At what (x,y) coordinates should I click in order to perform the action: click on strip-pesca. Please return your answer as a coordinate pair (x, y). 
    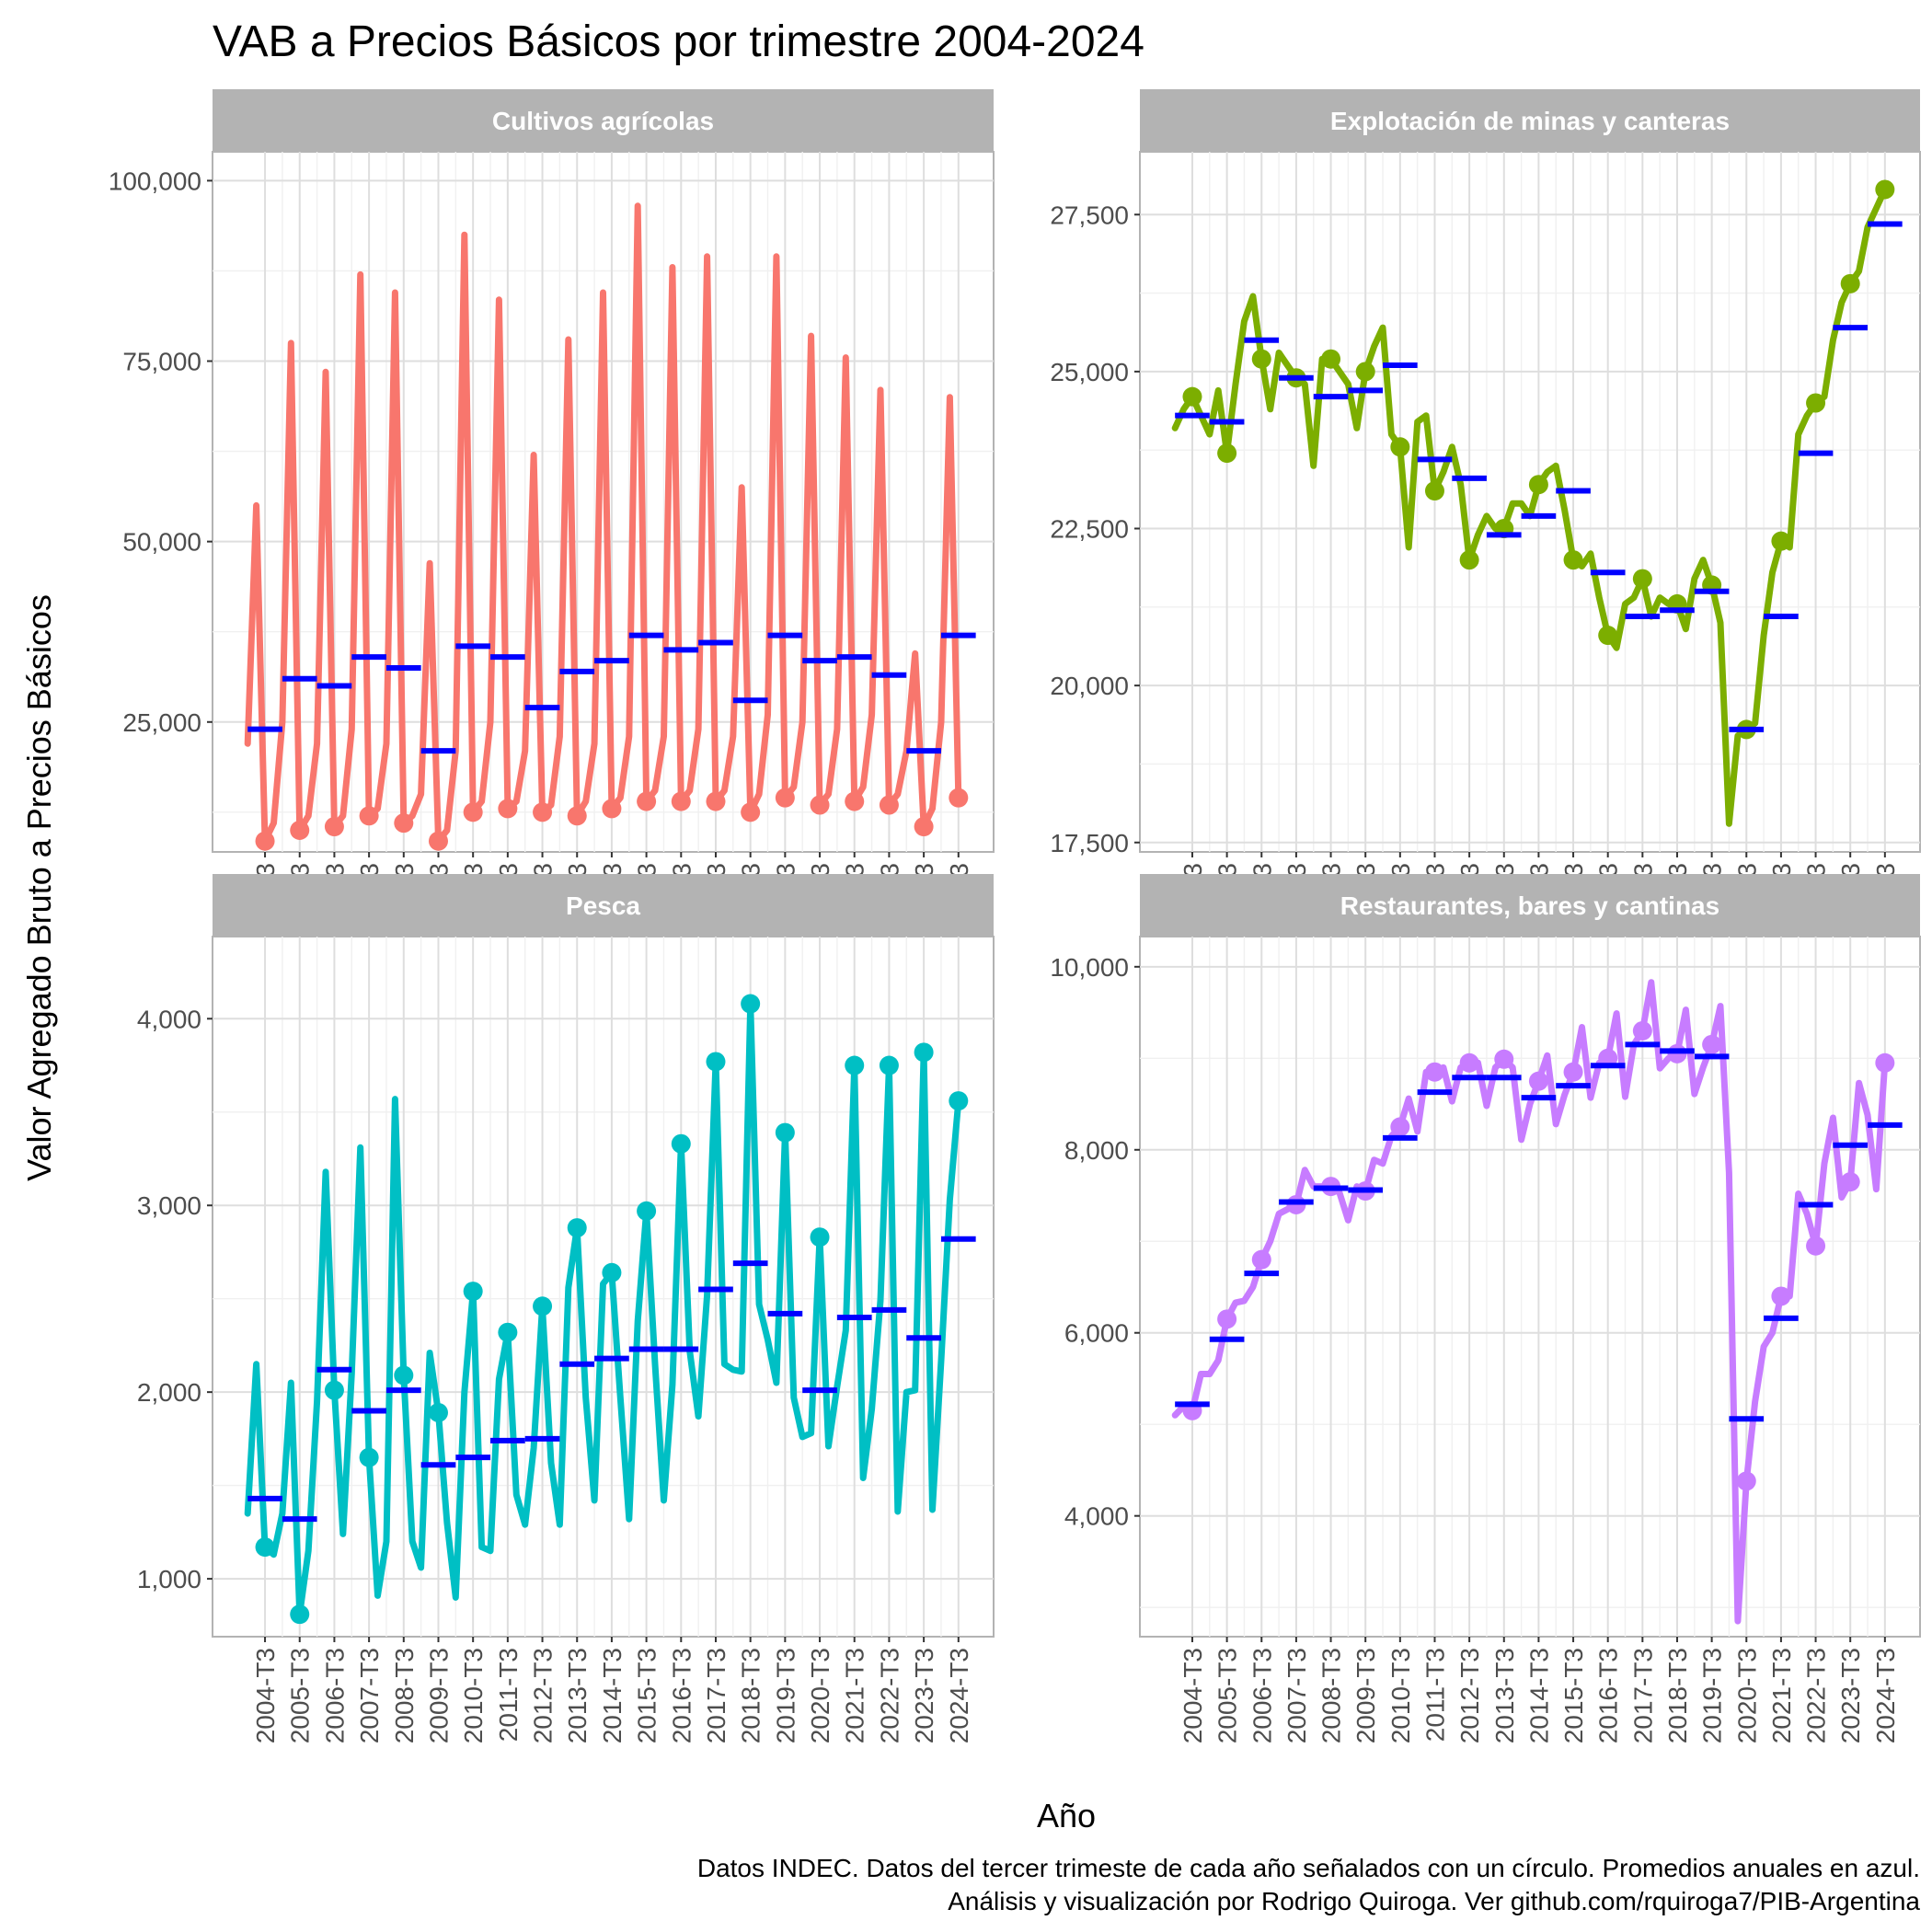
    Looking at the image, I should click on (603, 905).